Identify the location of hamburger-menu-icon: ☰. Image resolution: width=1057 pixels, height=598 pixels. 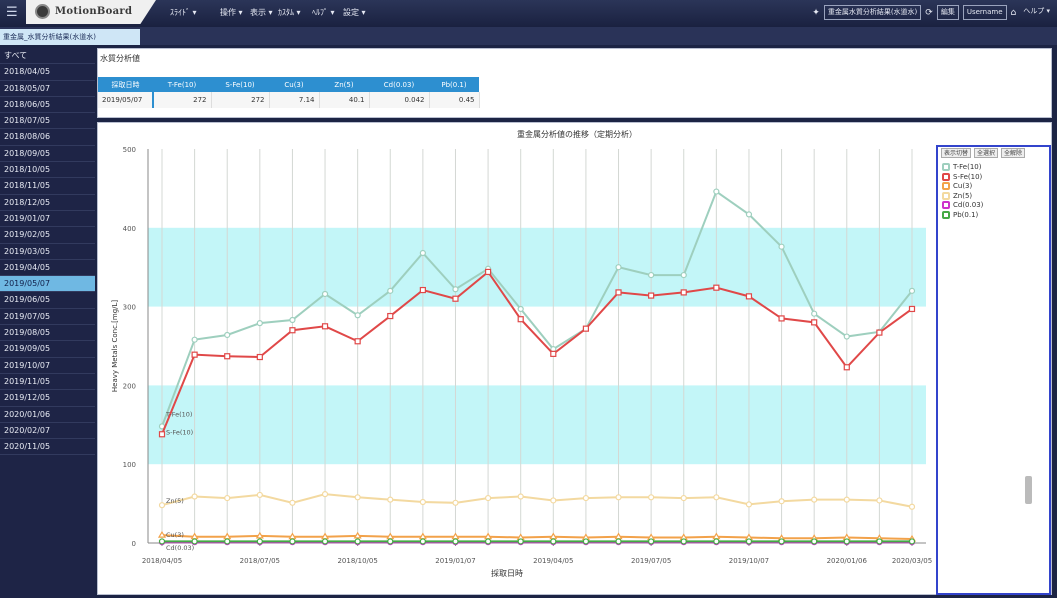
(12, 12).